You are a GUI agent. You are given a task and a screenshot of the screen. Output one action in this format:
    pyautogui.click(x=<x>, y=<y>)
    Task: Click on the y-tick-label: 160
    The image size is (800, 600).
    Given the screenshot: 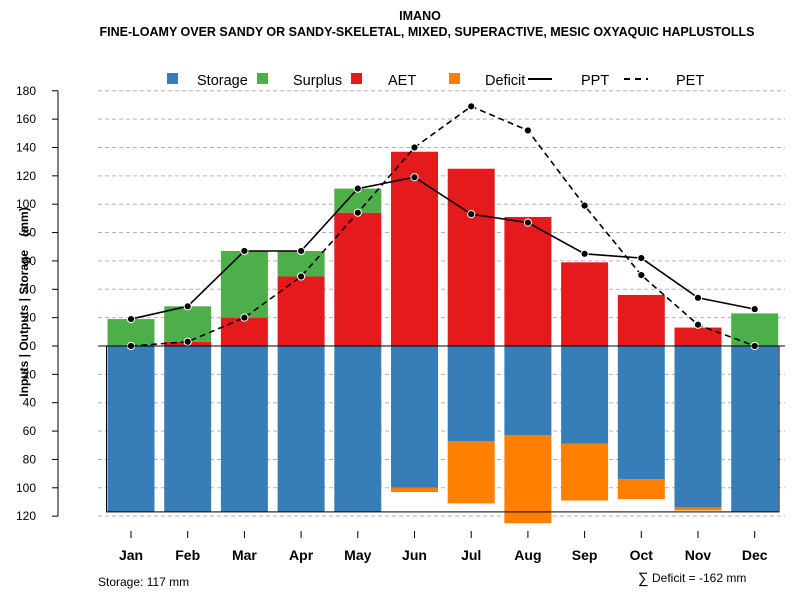 What is the action you would take?
    pyautogui.click(x=26, y=119)
    